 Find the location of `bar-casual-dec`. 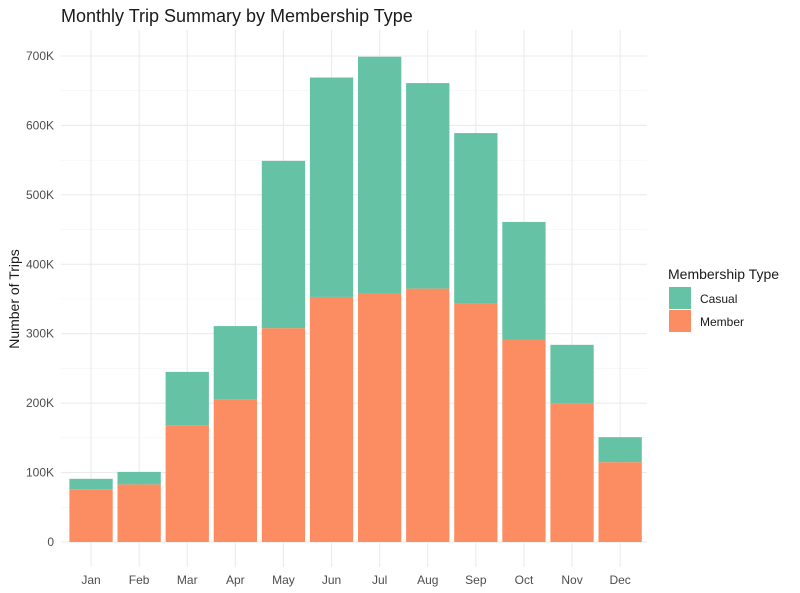

bar-casual-dec is located at coordinates (620, 450).